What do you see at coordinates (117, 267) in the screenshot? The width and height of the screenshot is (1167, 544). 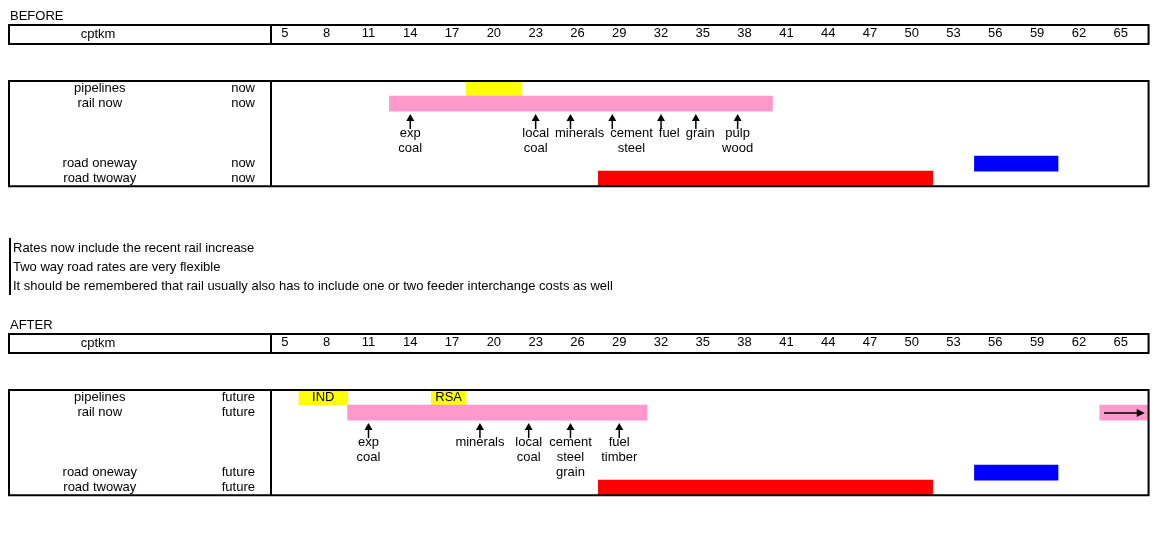 I see `text: Two way road rates are very flexible` at bounding box center [117, 267].